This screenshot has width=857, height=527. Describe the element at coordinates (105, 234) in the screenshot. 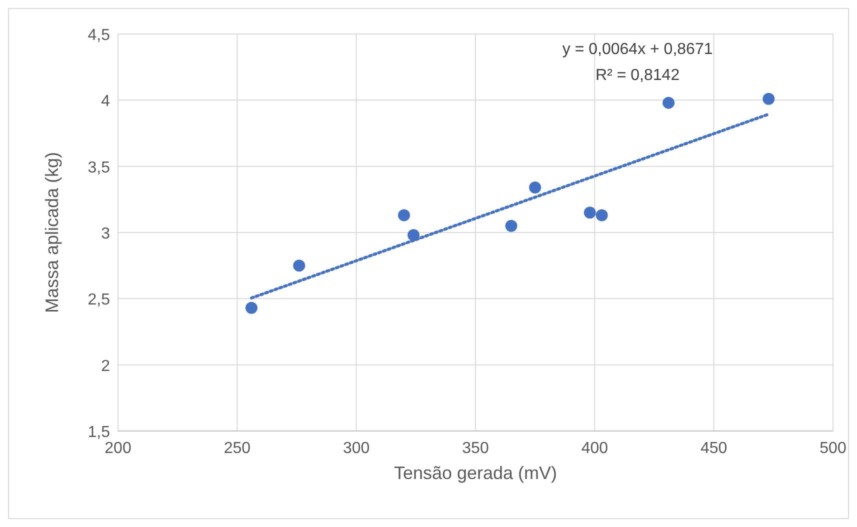

I see `y-tick-label: 3` at that location.